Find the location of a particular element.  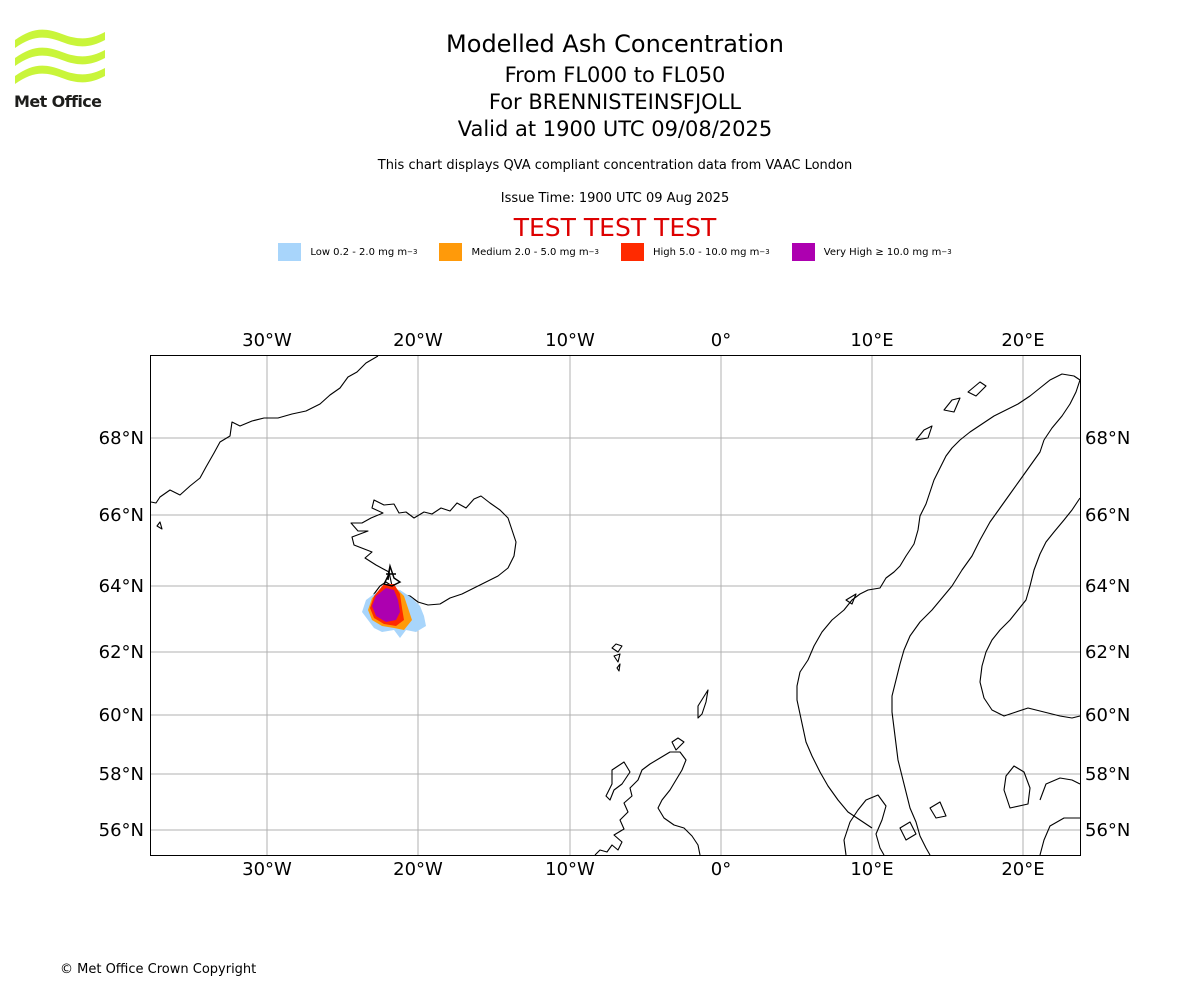

coastline-norway is located at coordinates (938, 601).